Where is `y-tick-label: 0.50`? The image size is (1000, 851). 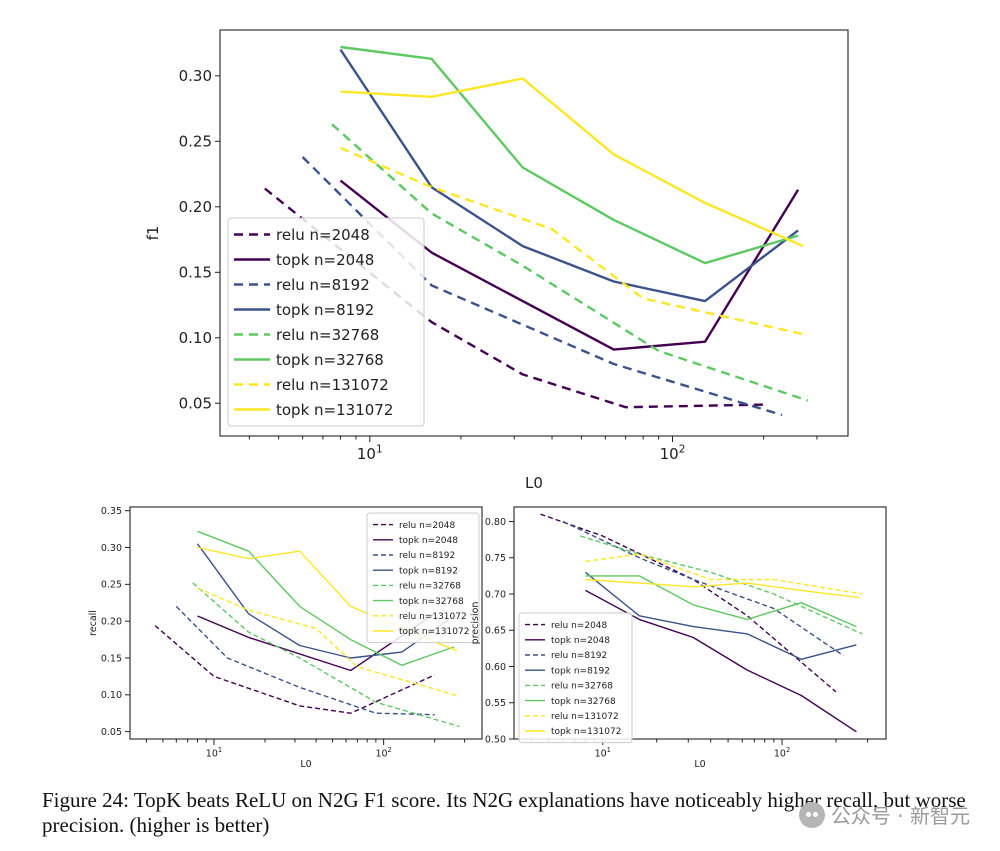 y-tick-label: 0.50 is located at coordinates (495, 739).